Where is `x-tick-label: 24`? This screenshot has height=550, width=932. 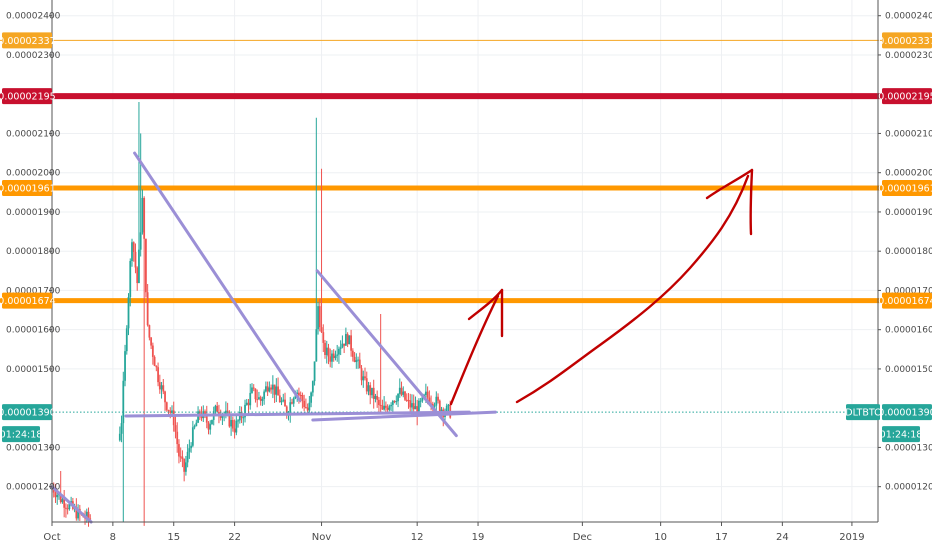 x-tick-label: 24 is located at coordinates (782, 537).